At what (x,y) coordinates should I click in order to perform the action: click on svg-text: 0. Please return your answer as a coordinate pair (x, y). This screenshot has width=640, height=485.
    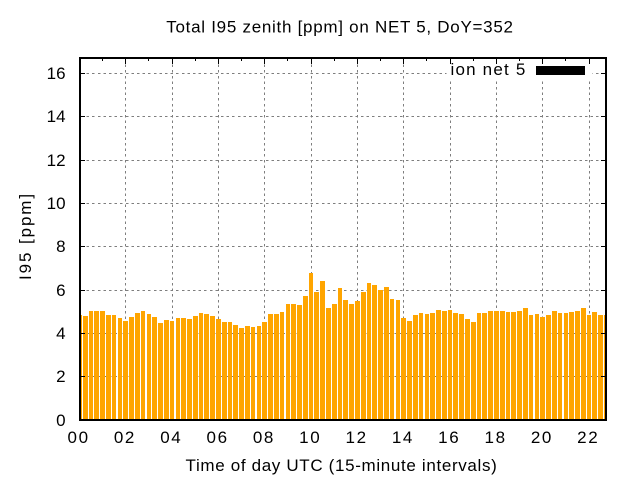
    Looking at the image, I should click on (60, 420).